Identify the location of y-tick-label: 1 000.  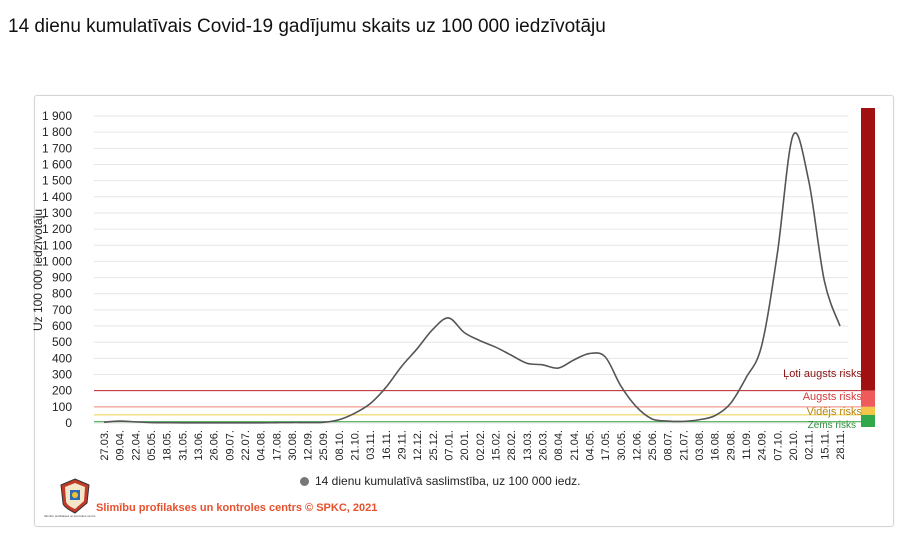
(57, 261).